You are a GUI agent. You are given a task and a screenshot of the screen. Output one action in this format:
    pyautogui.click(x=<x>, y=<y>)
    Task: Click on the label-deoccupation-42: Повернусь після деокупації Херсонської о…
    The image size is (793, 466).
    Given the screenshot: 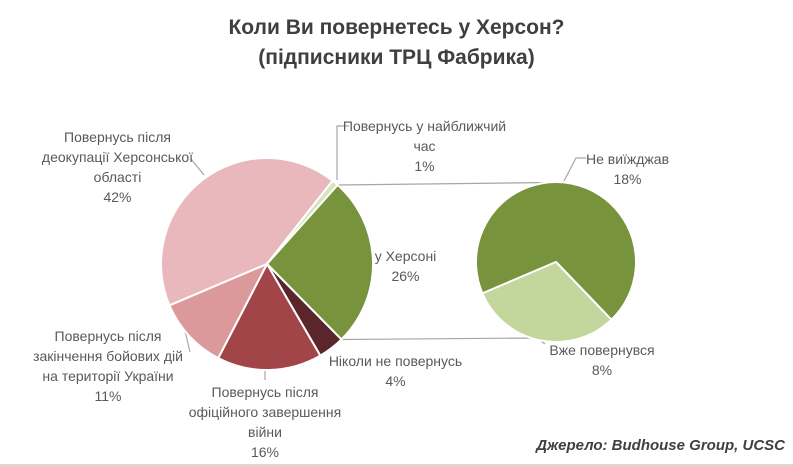 What is the action you would take?
    pyautogui.click(x=117, y=167)
    